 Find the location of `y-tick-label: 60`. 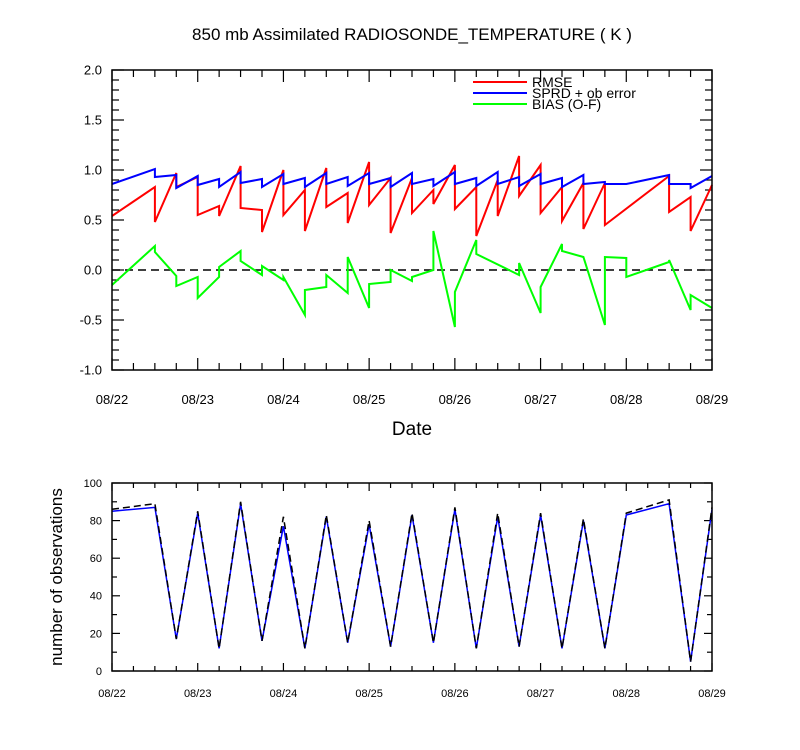

y-tick-label: 60 is located at coordinates (96, 559).